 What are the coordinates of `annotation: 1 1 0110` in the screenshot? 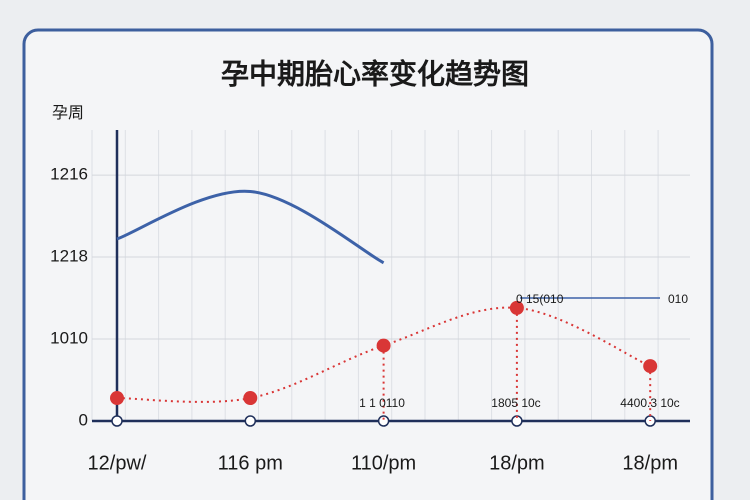 It's located at (382, 403).